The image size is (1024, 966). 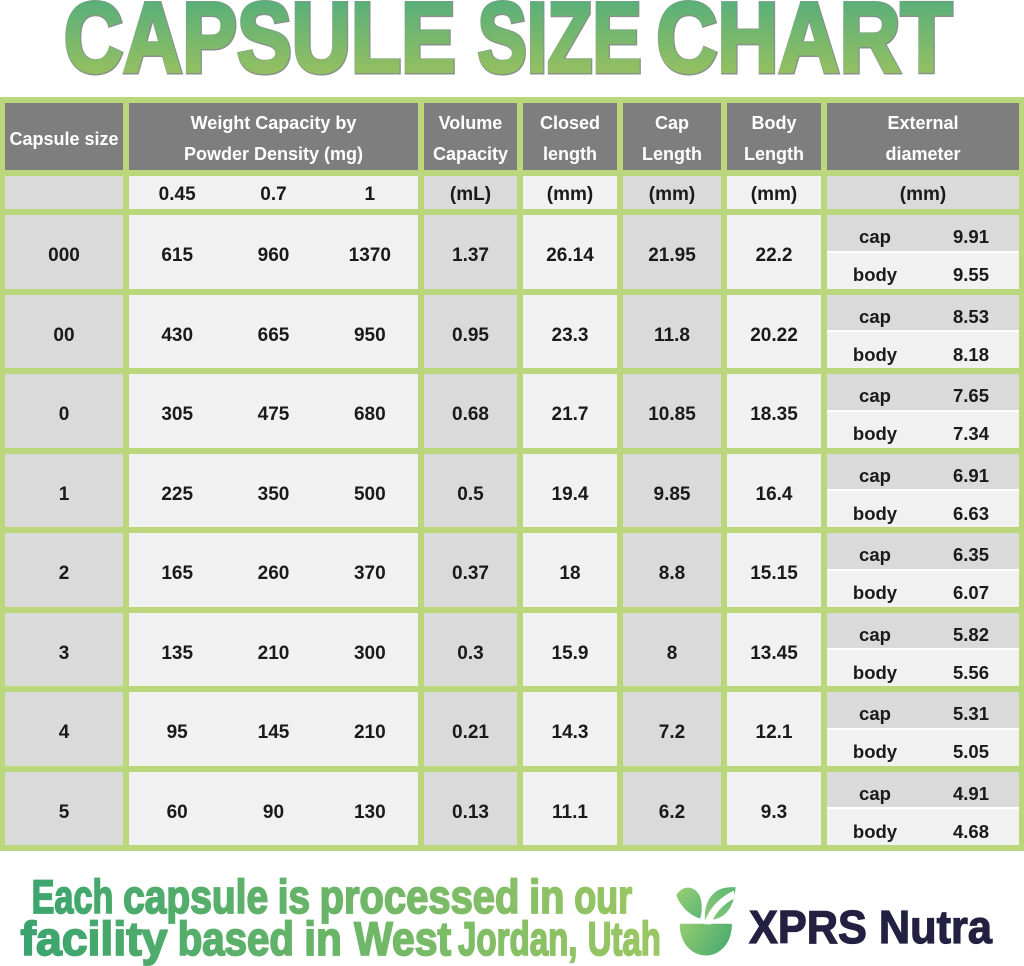 What do you see at coordinates (294, 897) in the screenshot?
I see `svg-text: is` at bounding box center [294, 897].